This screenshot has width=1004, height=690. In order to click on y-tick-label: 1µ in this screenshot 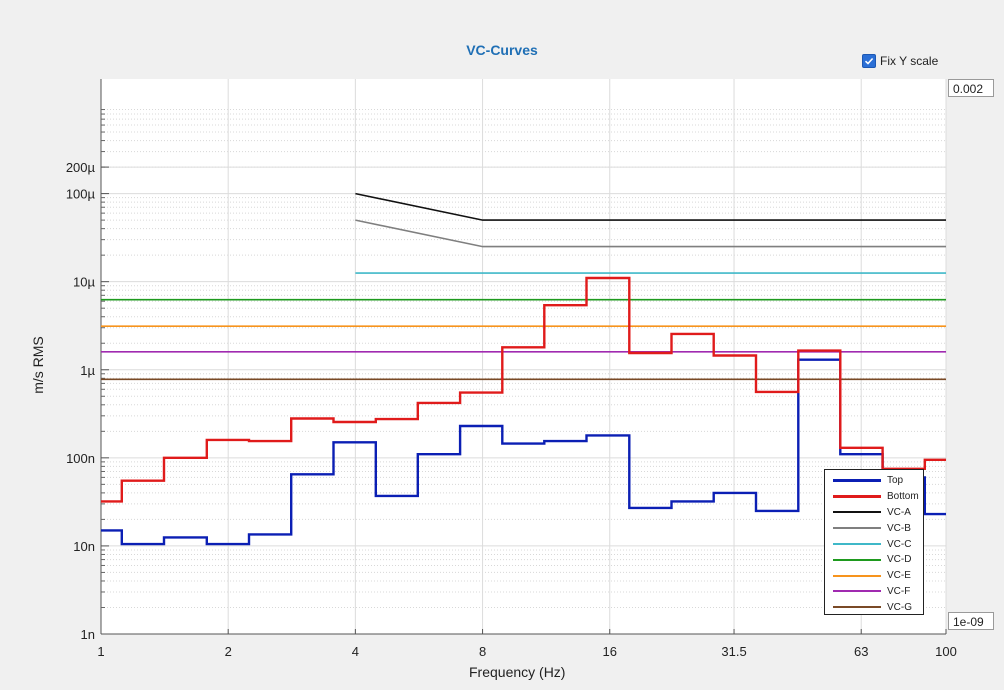, I will do `click(87, 370)`.